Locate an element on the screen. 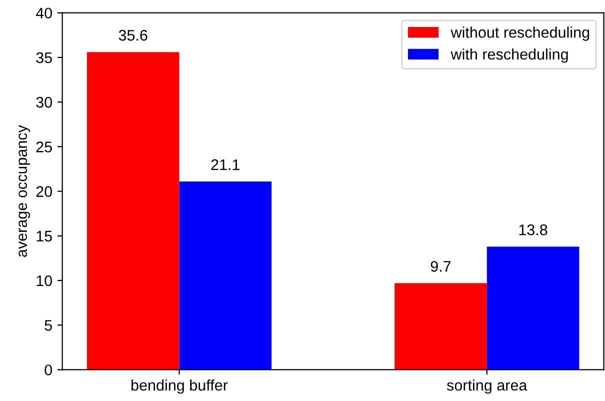 Image resolution: width=605 pixels, height=401 pixels. data-label: 9.7 is located at coordinates (440, 266).